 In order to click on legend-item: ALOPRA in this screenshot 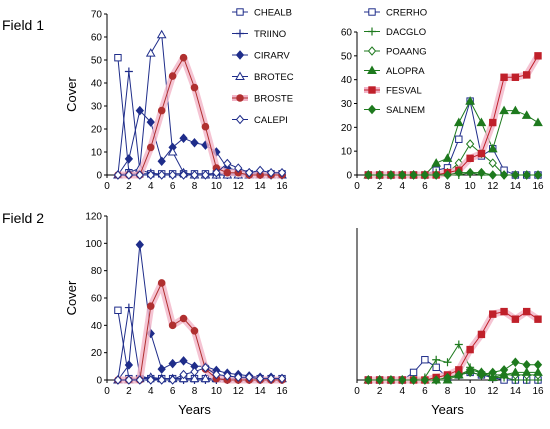, I will do `click(394, 71)`.